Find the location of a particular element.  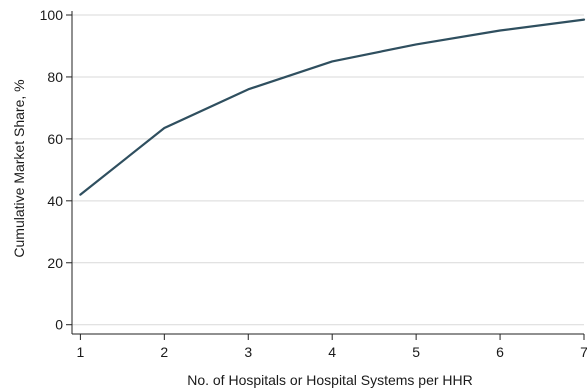

x-tick-label-3: 3 is located at coordinates (248, 352).